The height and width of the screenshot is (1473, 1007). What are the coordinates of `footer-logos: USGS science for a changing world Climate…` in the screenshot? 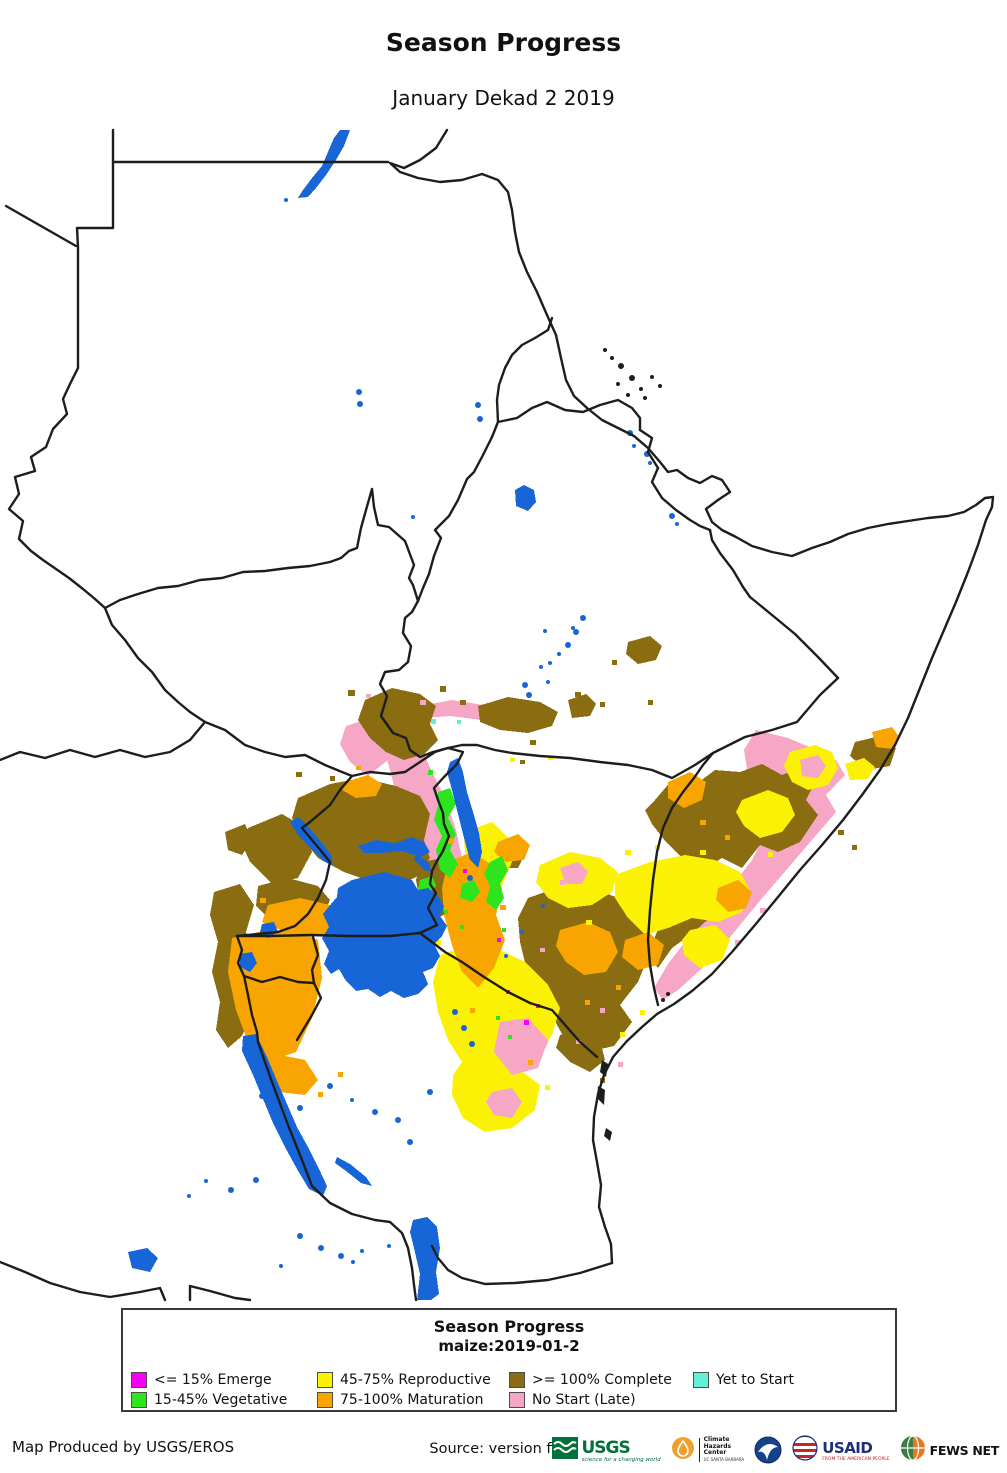 It's located at (775, 1450).